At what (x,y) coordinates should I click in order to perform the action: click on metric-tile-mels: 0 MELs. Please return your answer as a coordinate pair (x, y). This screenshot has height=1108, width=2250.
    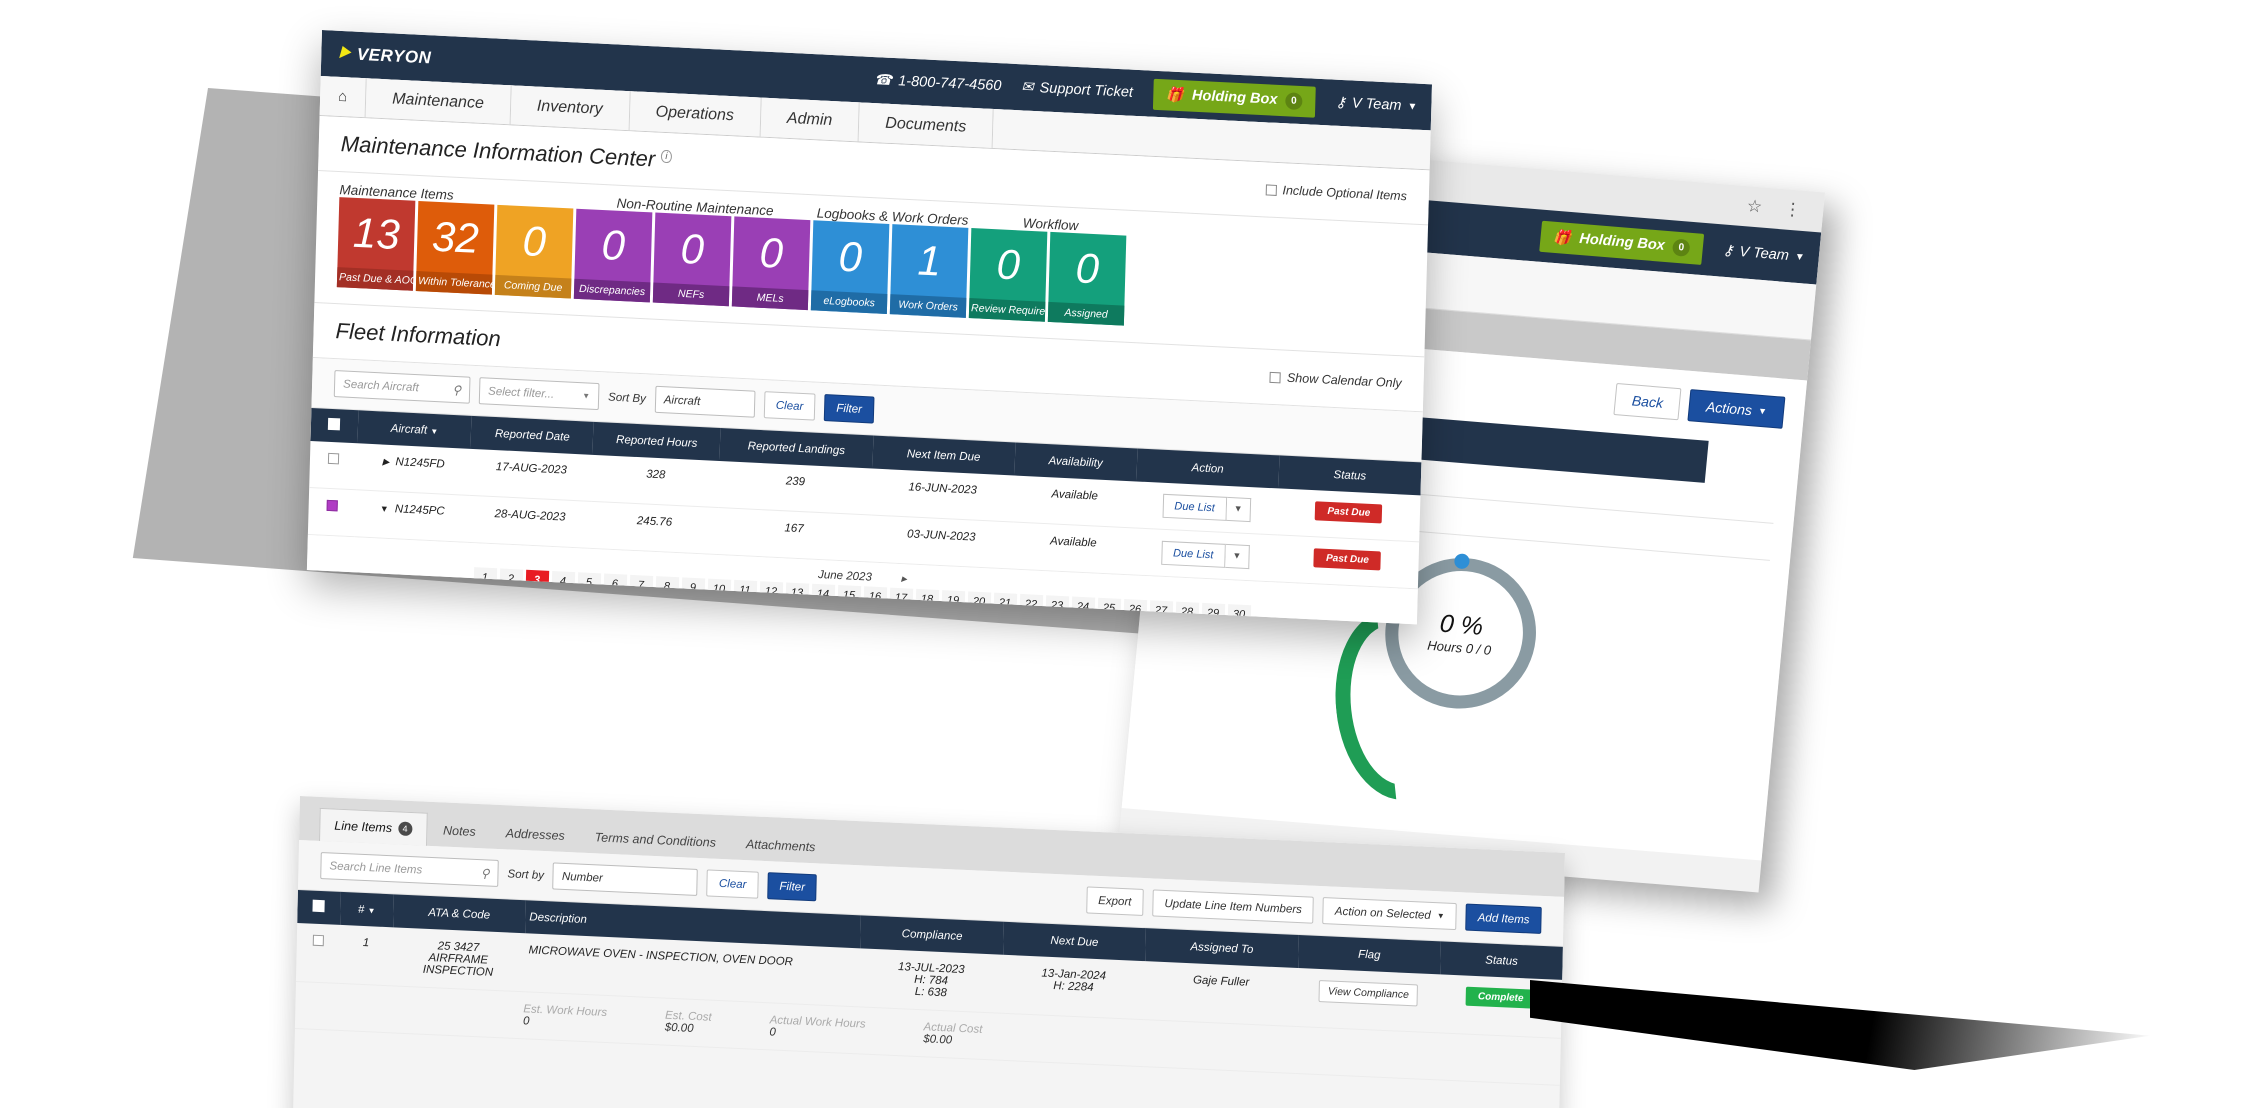
    Looking at the image, I should click on (771, 263).